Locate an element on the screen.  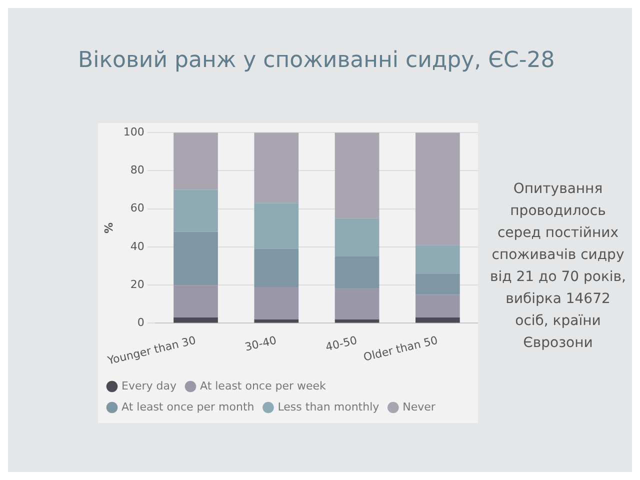
legend-label: Every day is located at coordinates (149, 385).